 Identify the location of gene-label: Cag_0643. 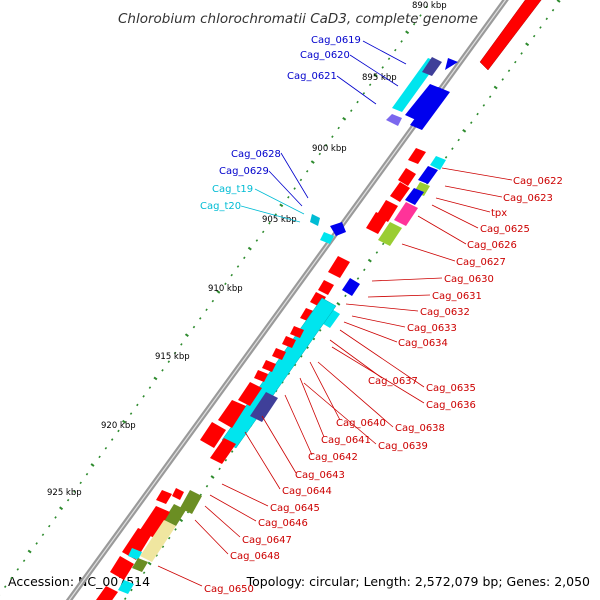
(320, 475).